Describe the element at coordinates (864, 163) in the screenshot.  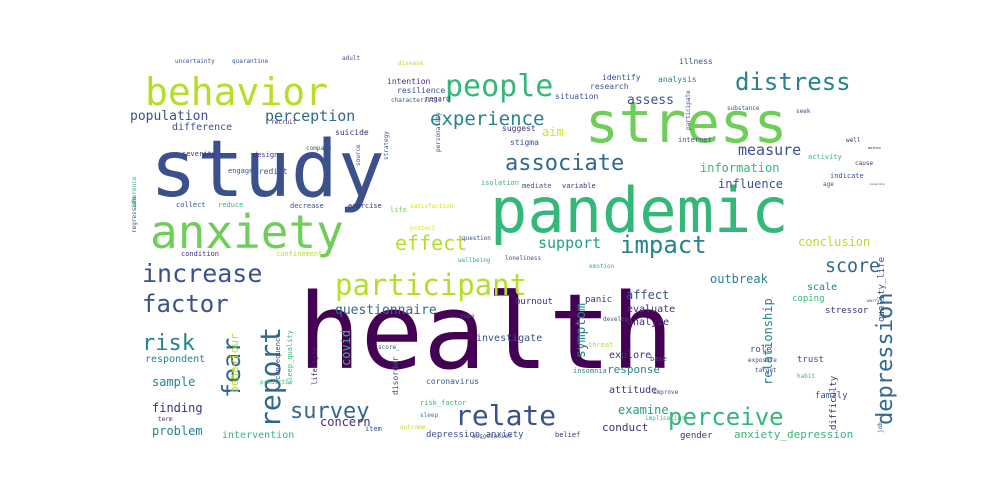
I see `word-cause: cause` at that location.